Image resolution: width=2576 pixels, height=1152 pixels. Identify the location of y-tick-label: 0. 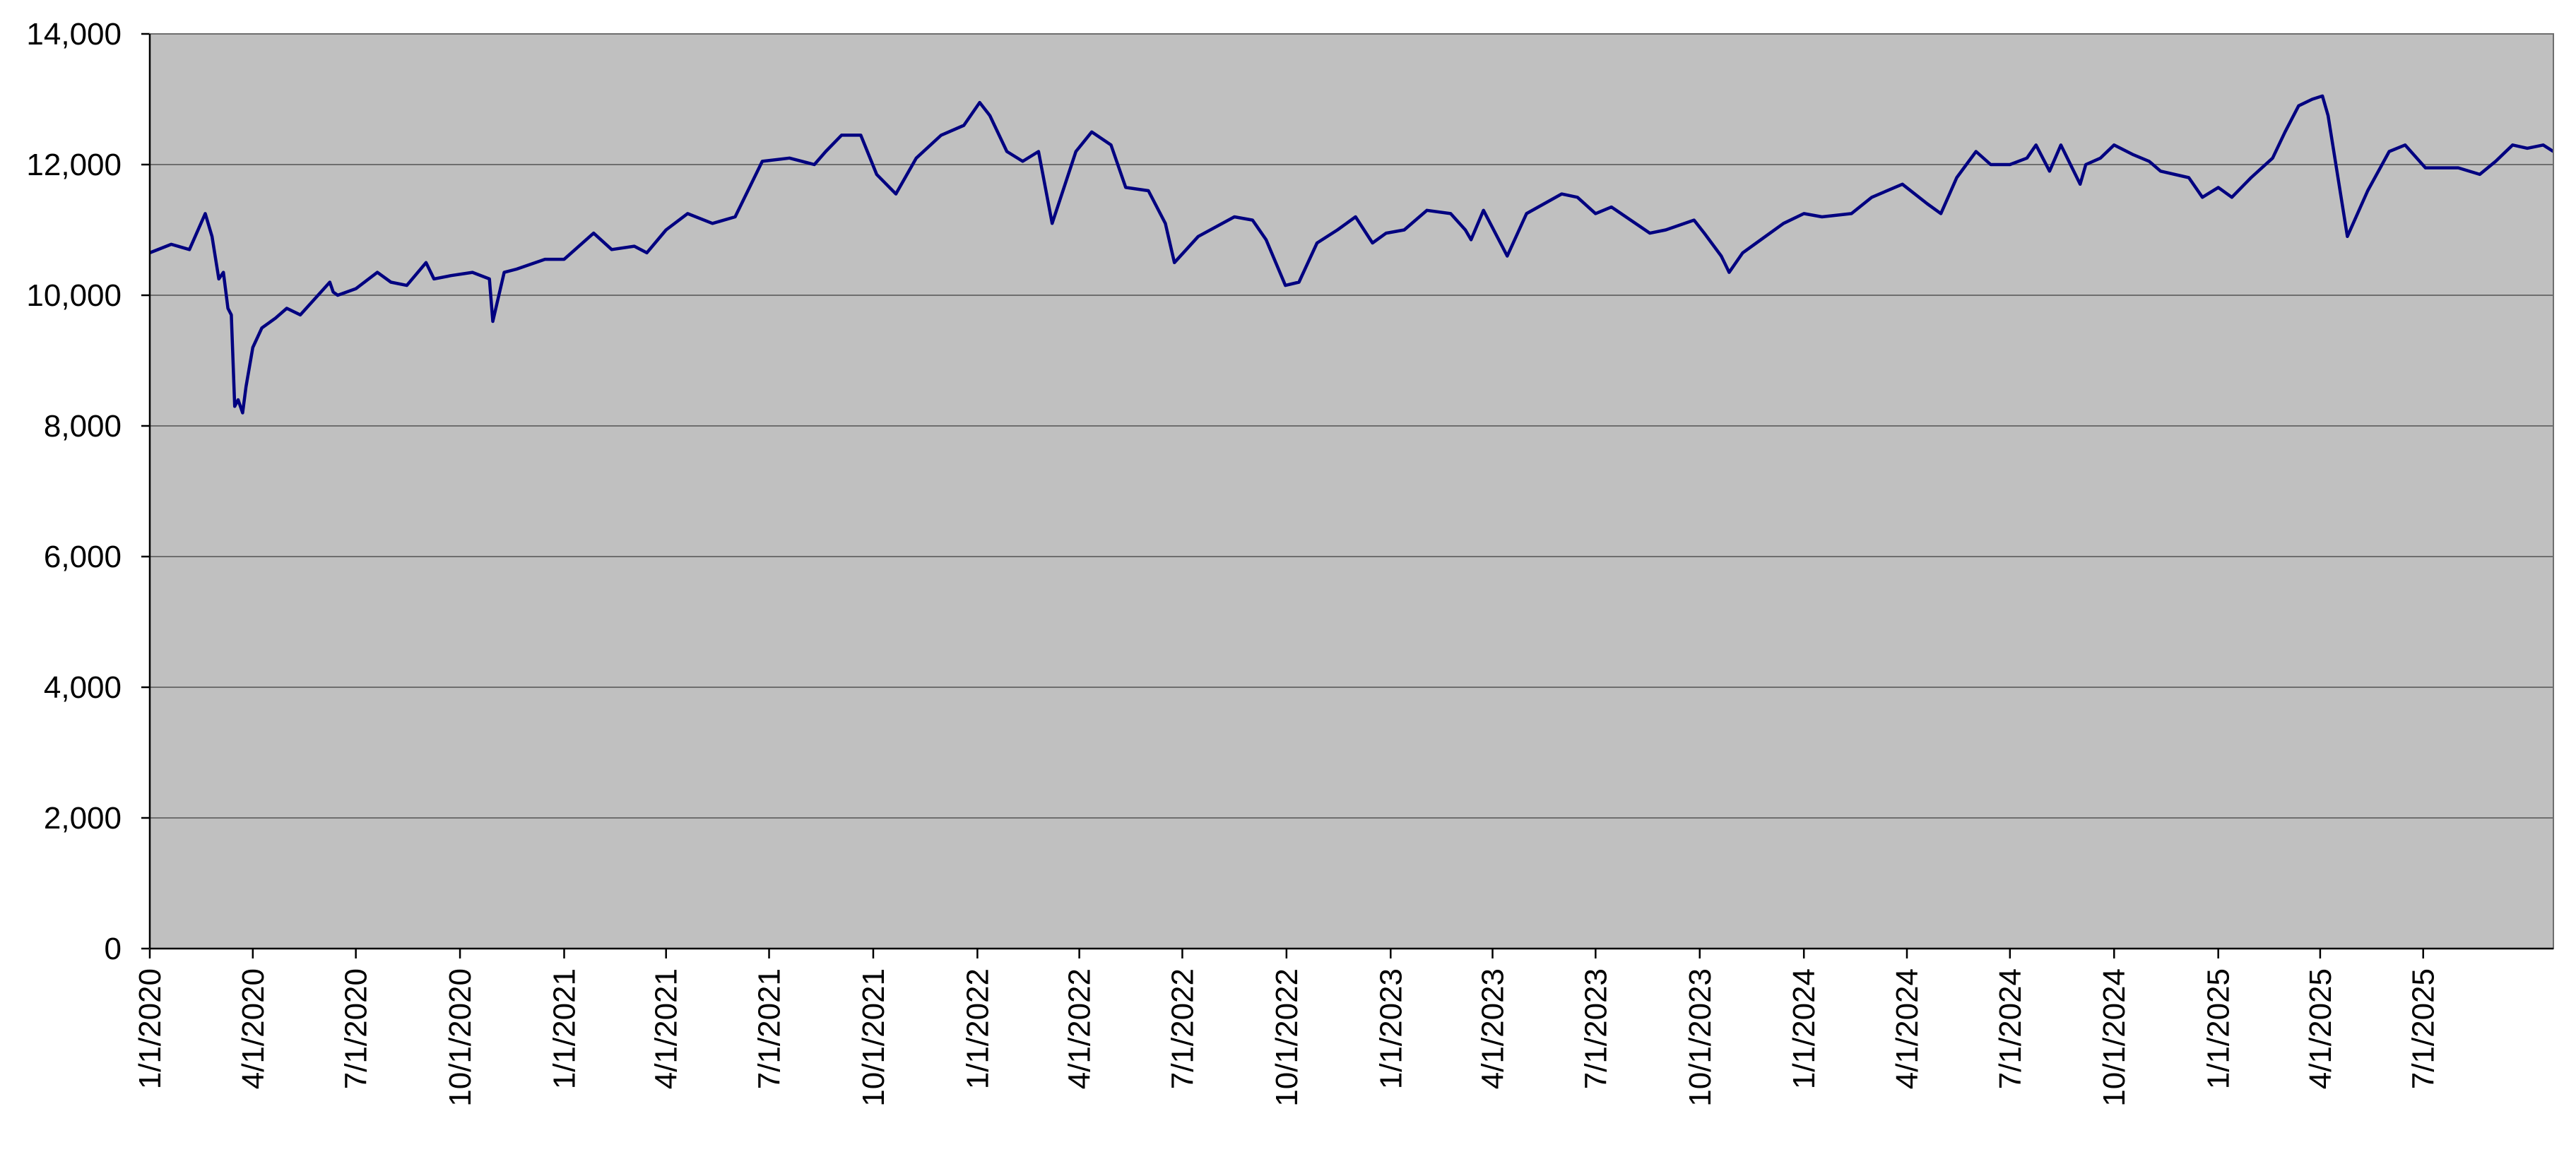
(113, 949).